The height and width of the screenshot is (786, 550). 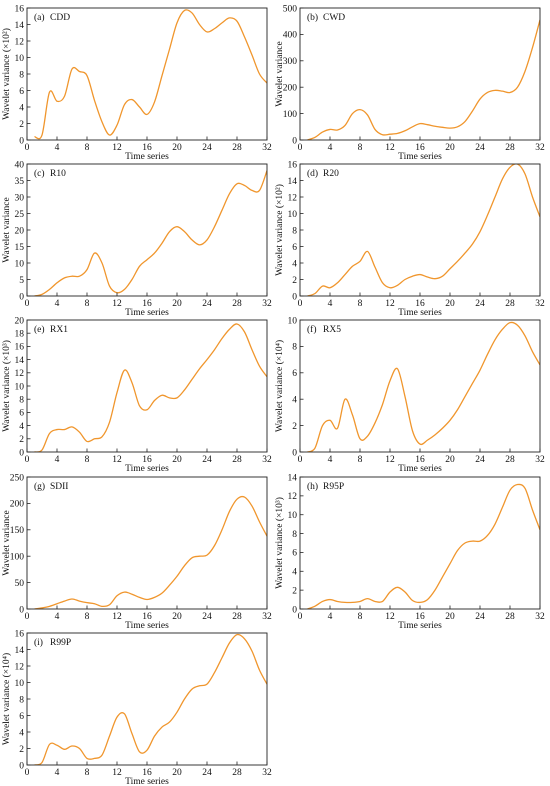 I want to click on y-tick-label: 12, so click(x=20, y=374).